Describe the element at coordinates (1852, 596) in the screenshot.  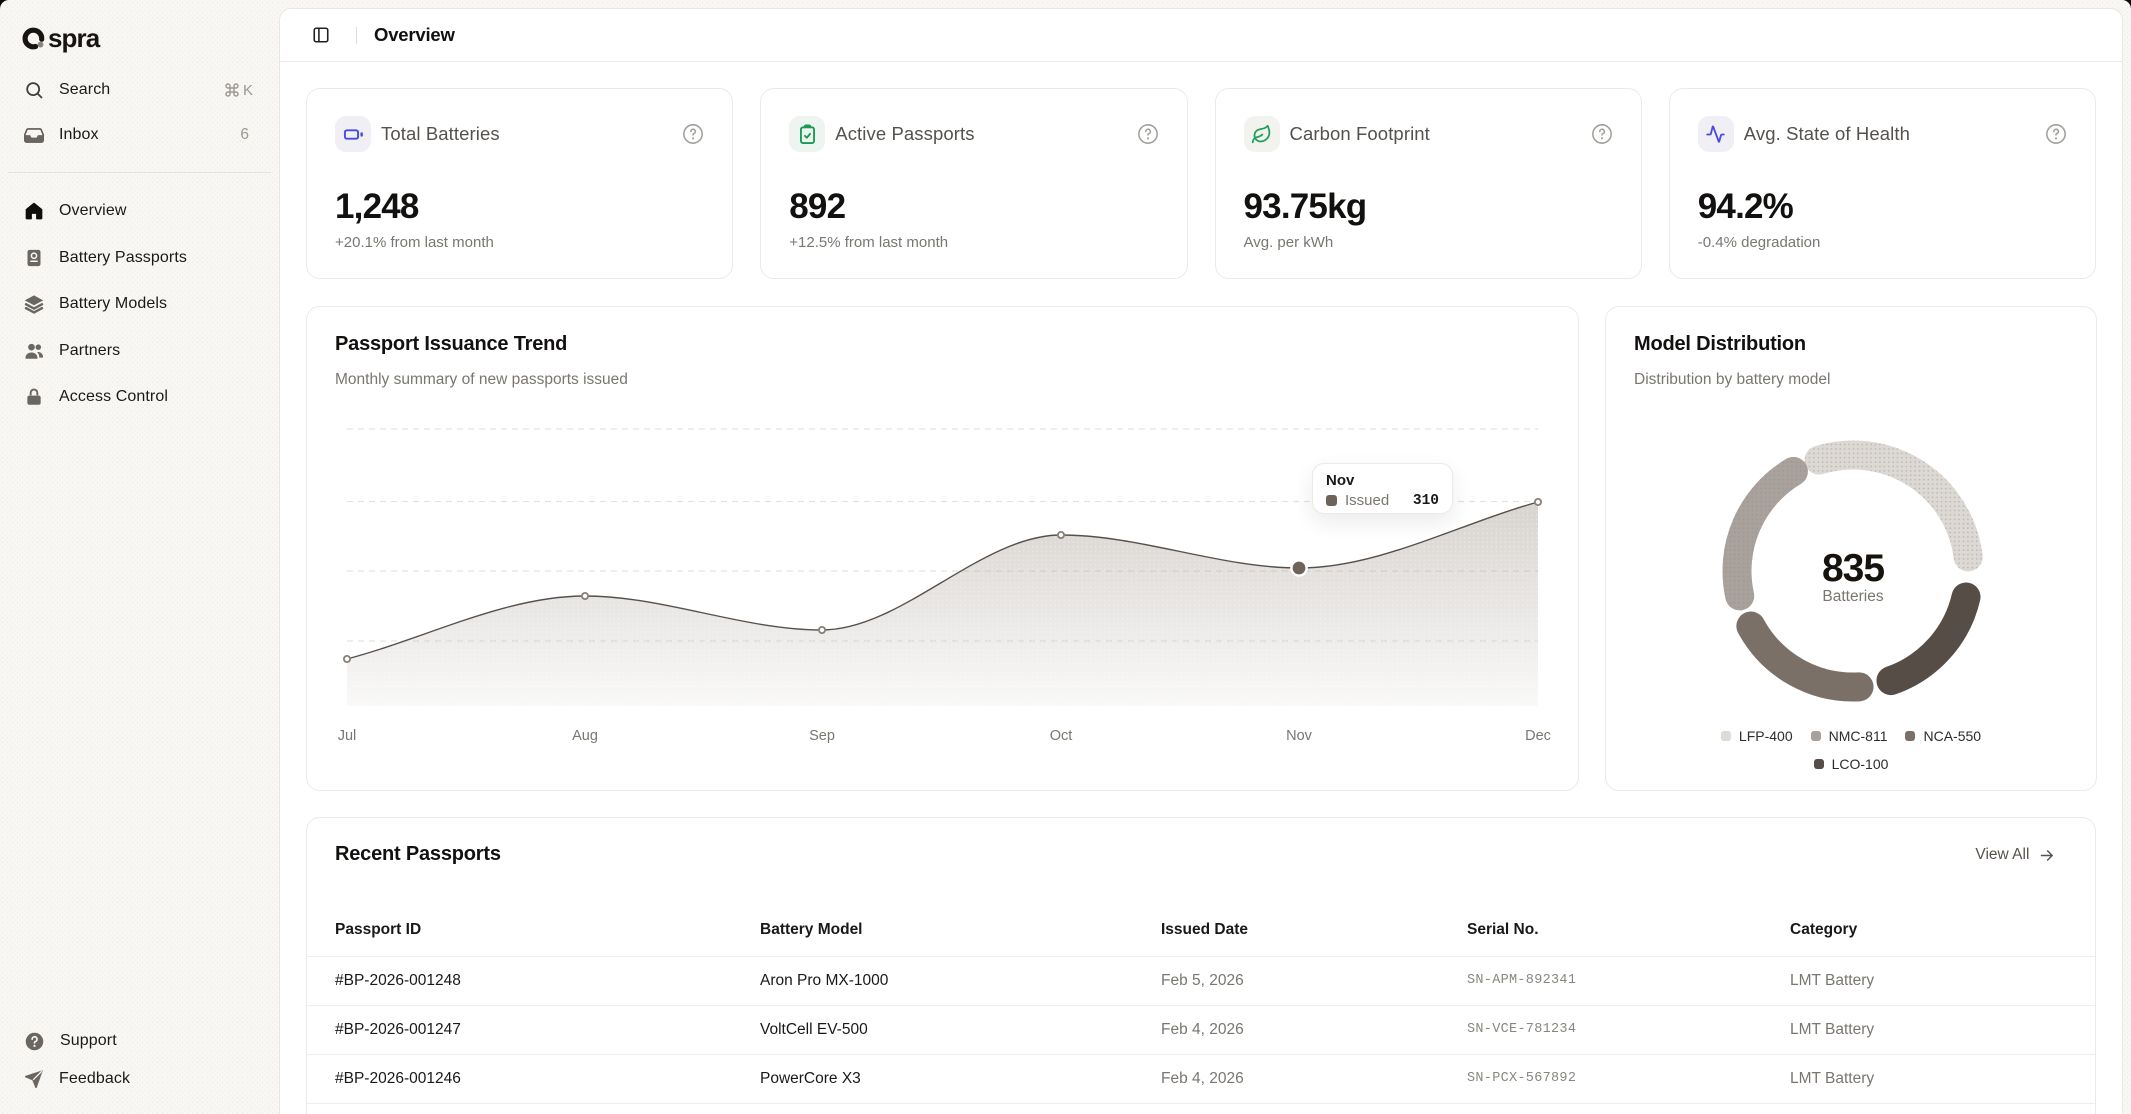
I see `svg-text: Batteries` at that location.